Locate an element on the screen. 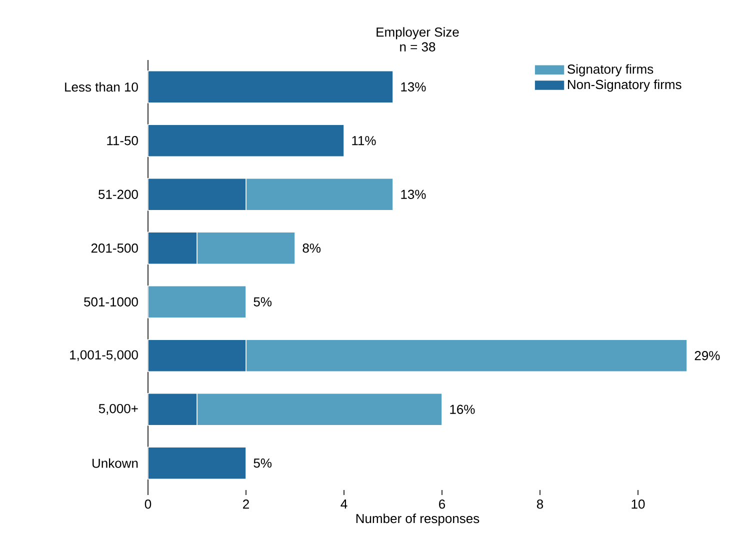 Image resolution: width=748 pixels, height=552 pixels. x-axis-title: Number of responses is located at coordinates (418, 520).